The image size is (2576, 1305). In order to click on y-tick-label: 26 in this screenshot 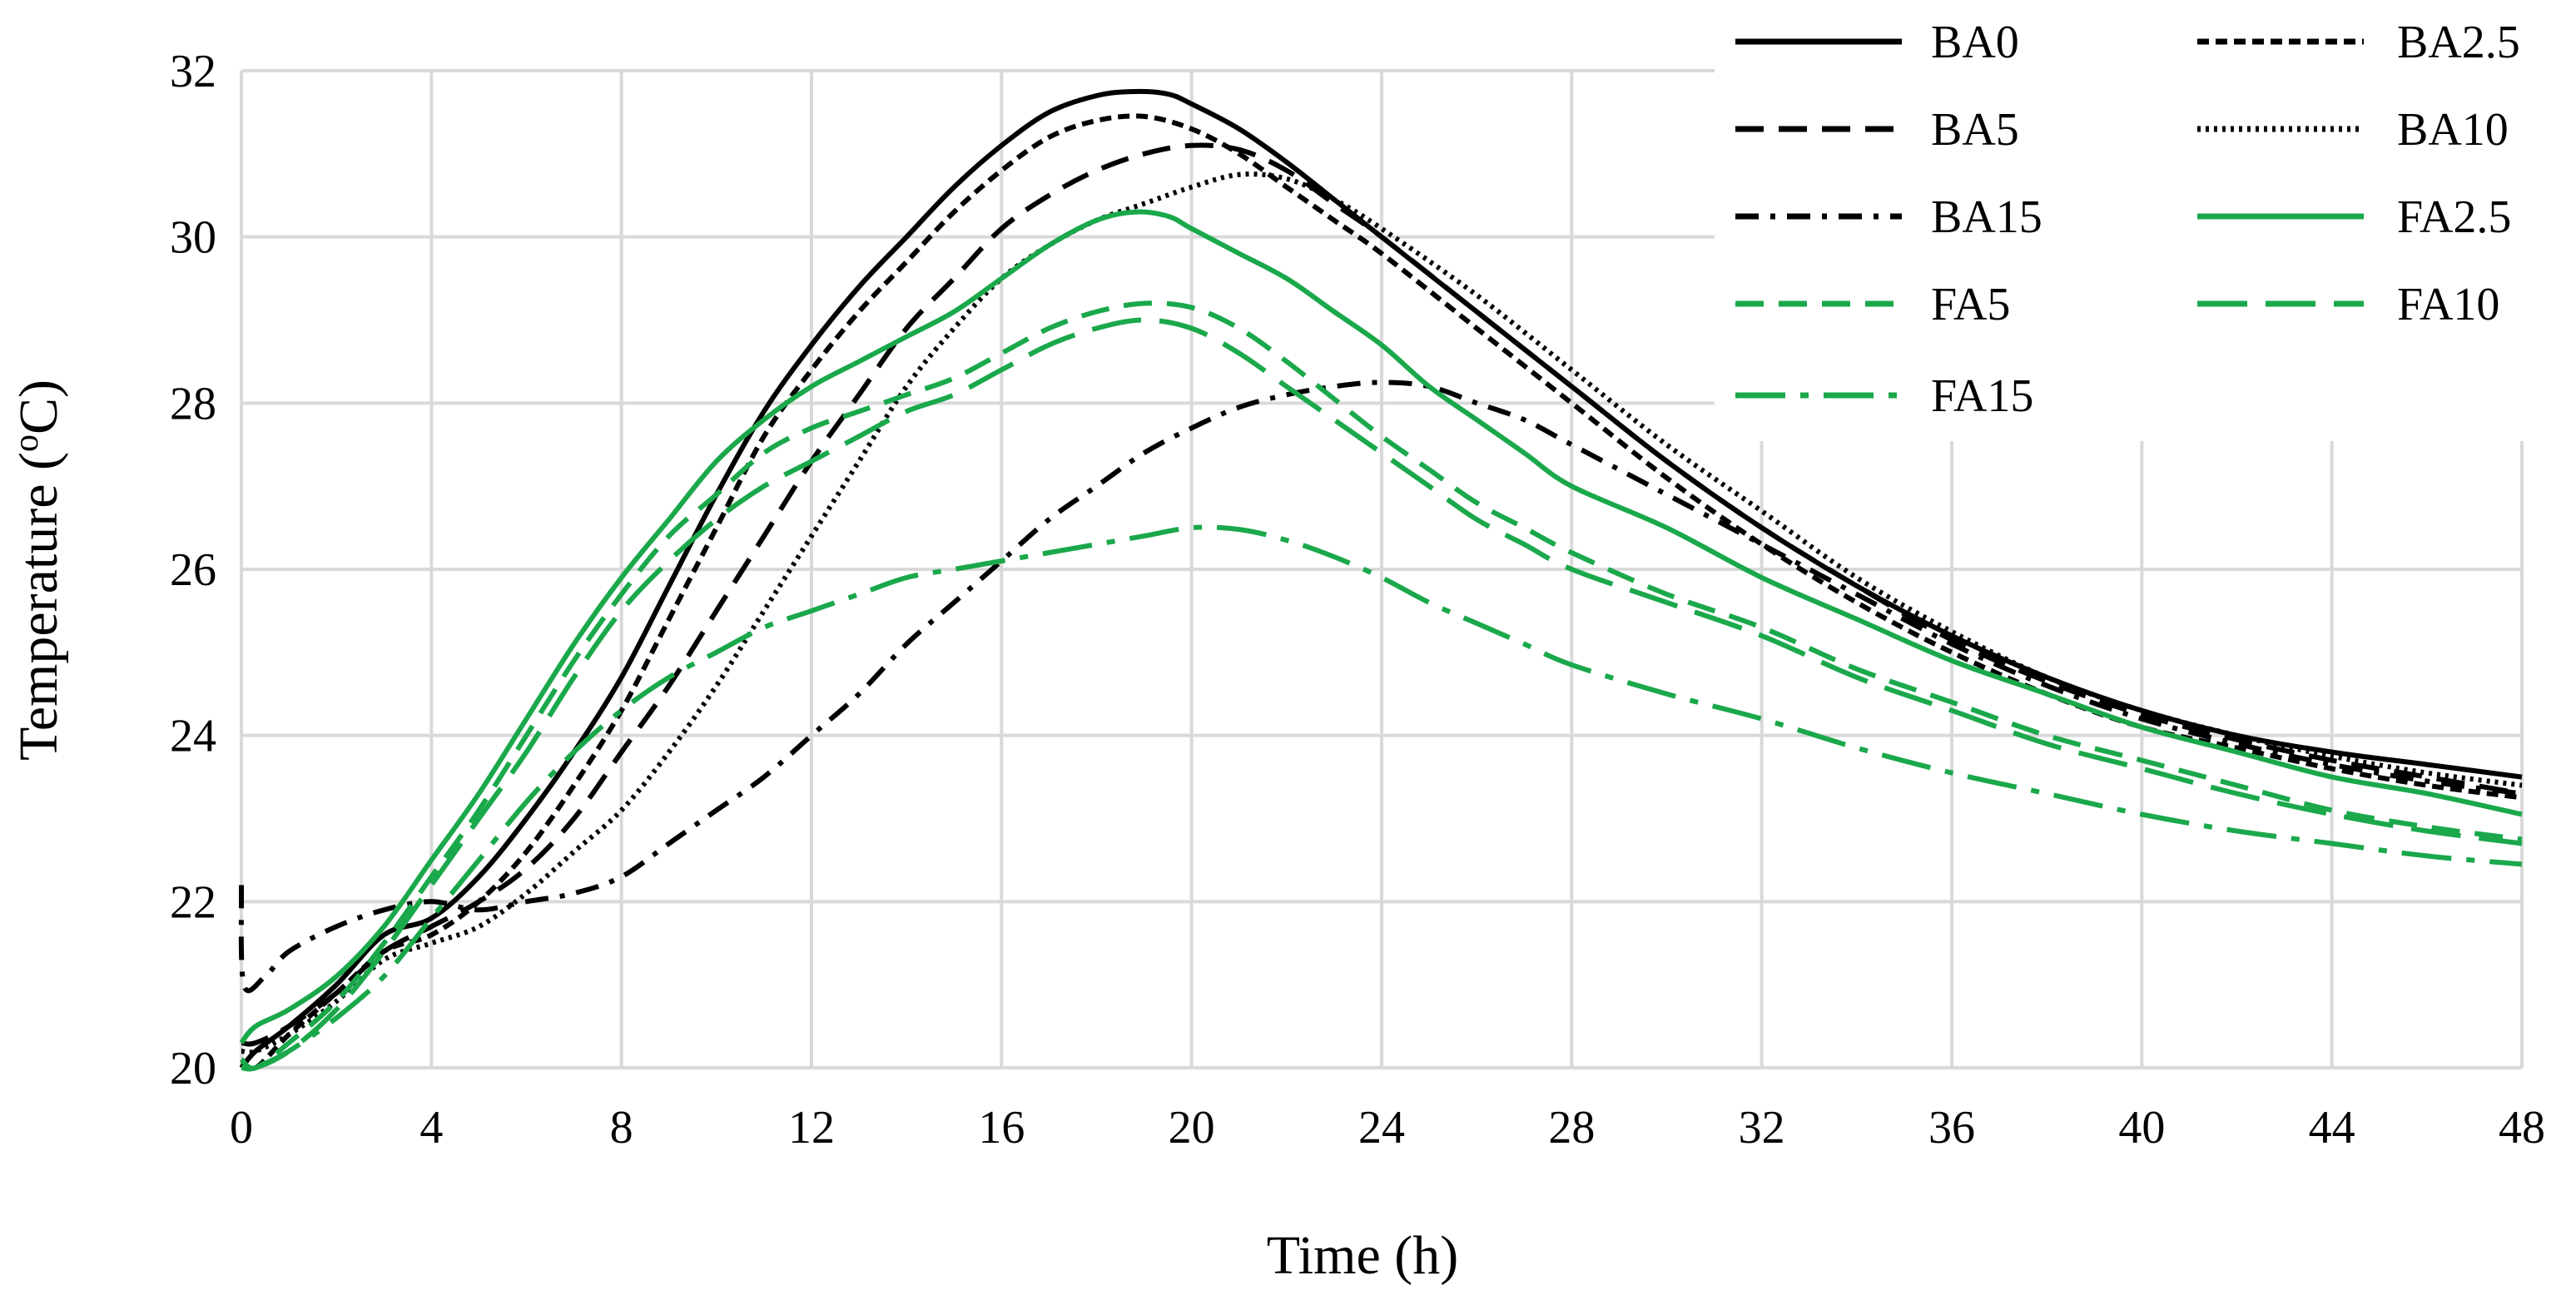, I will do `click(193, 570)`.